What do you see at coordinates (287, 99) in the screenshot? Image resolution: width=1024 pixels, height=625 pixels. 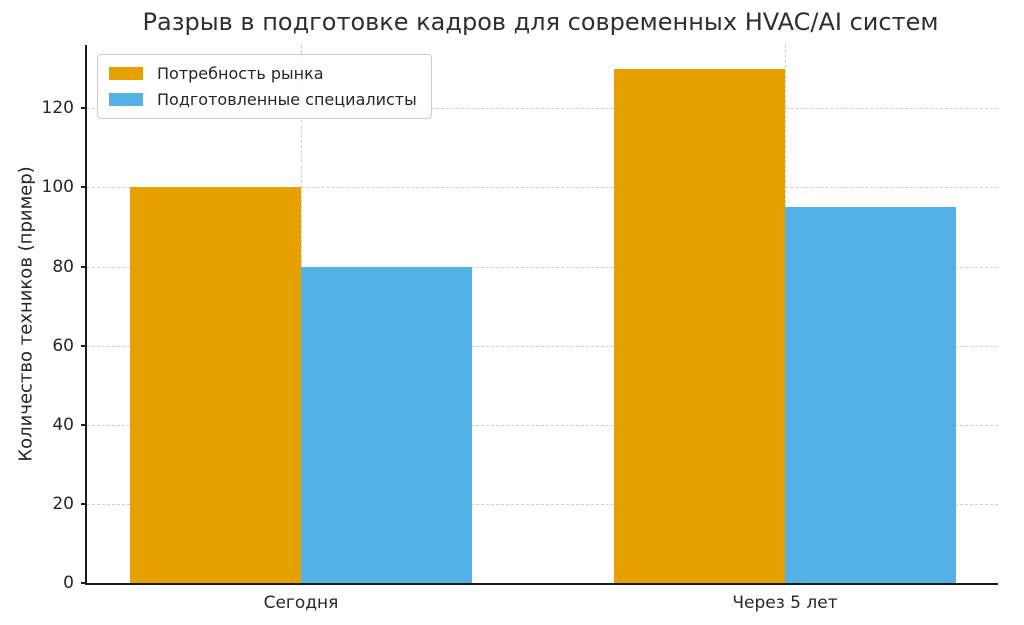 I see `legend-label-trained-specialists: Подготовленные специалисты` at bounding box center [287, 99].